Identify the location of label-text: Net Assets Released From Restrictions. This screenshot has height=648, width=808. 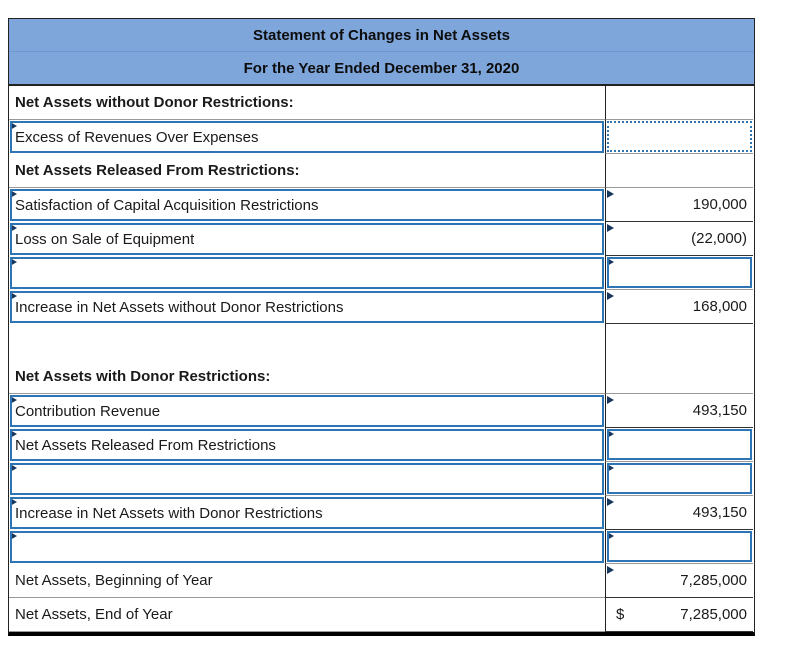
(145, 445).